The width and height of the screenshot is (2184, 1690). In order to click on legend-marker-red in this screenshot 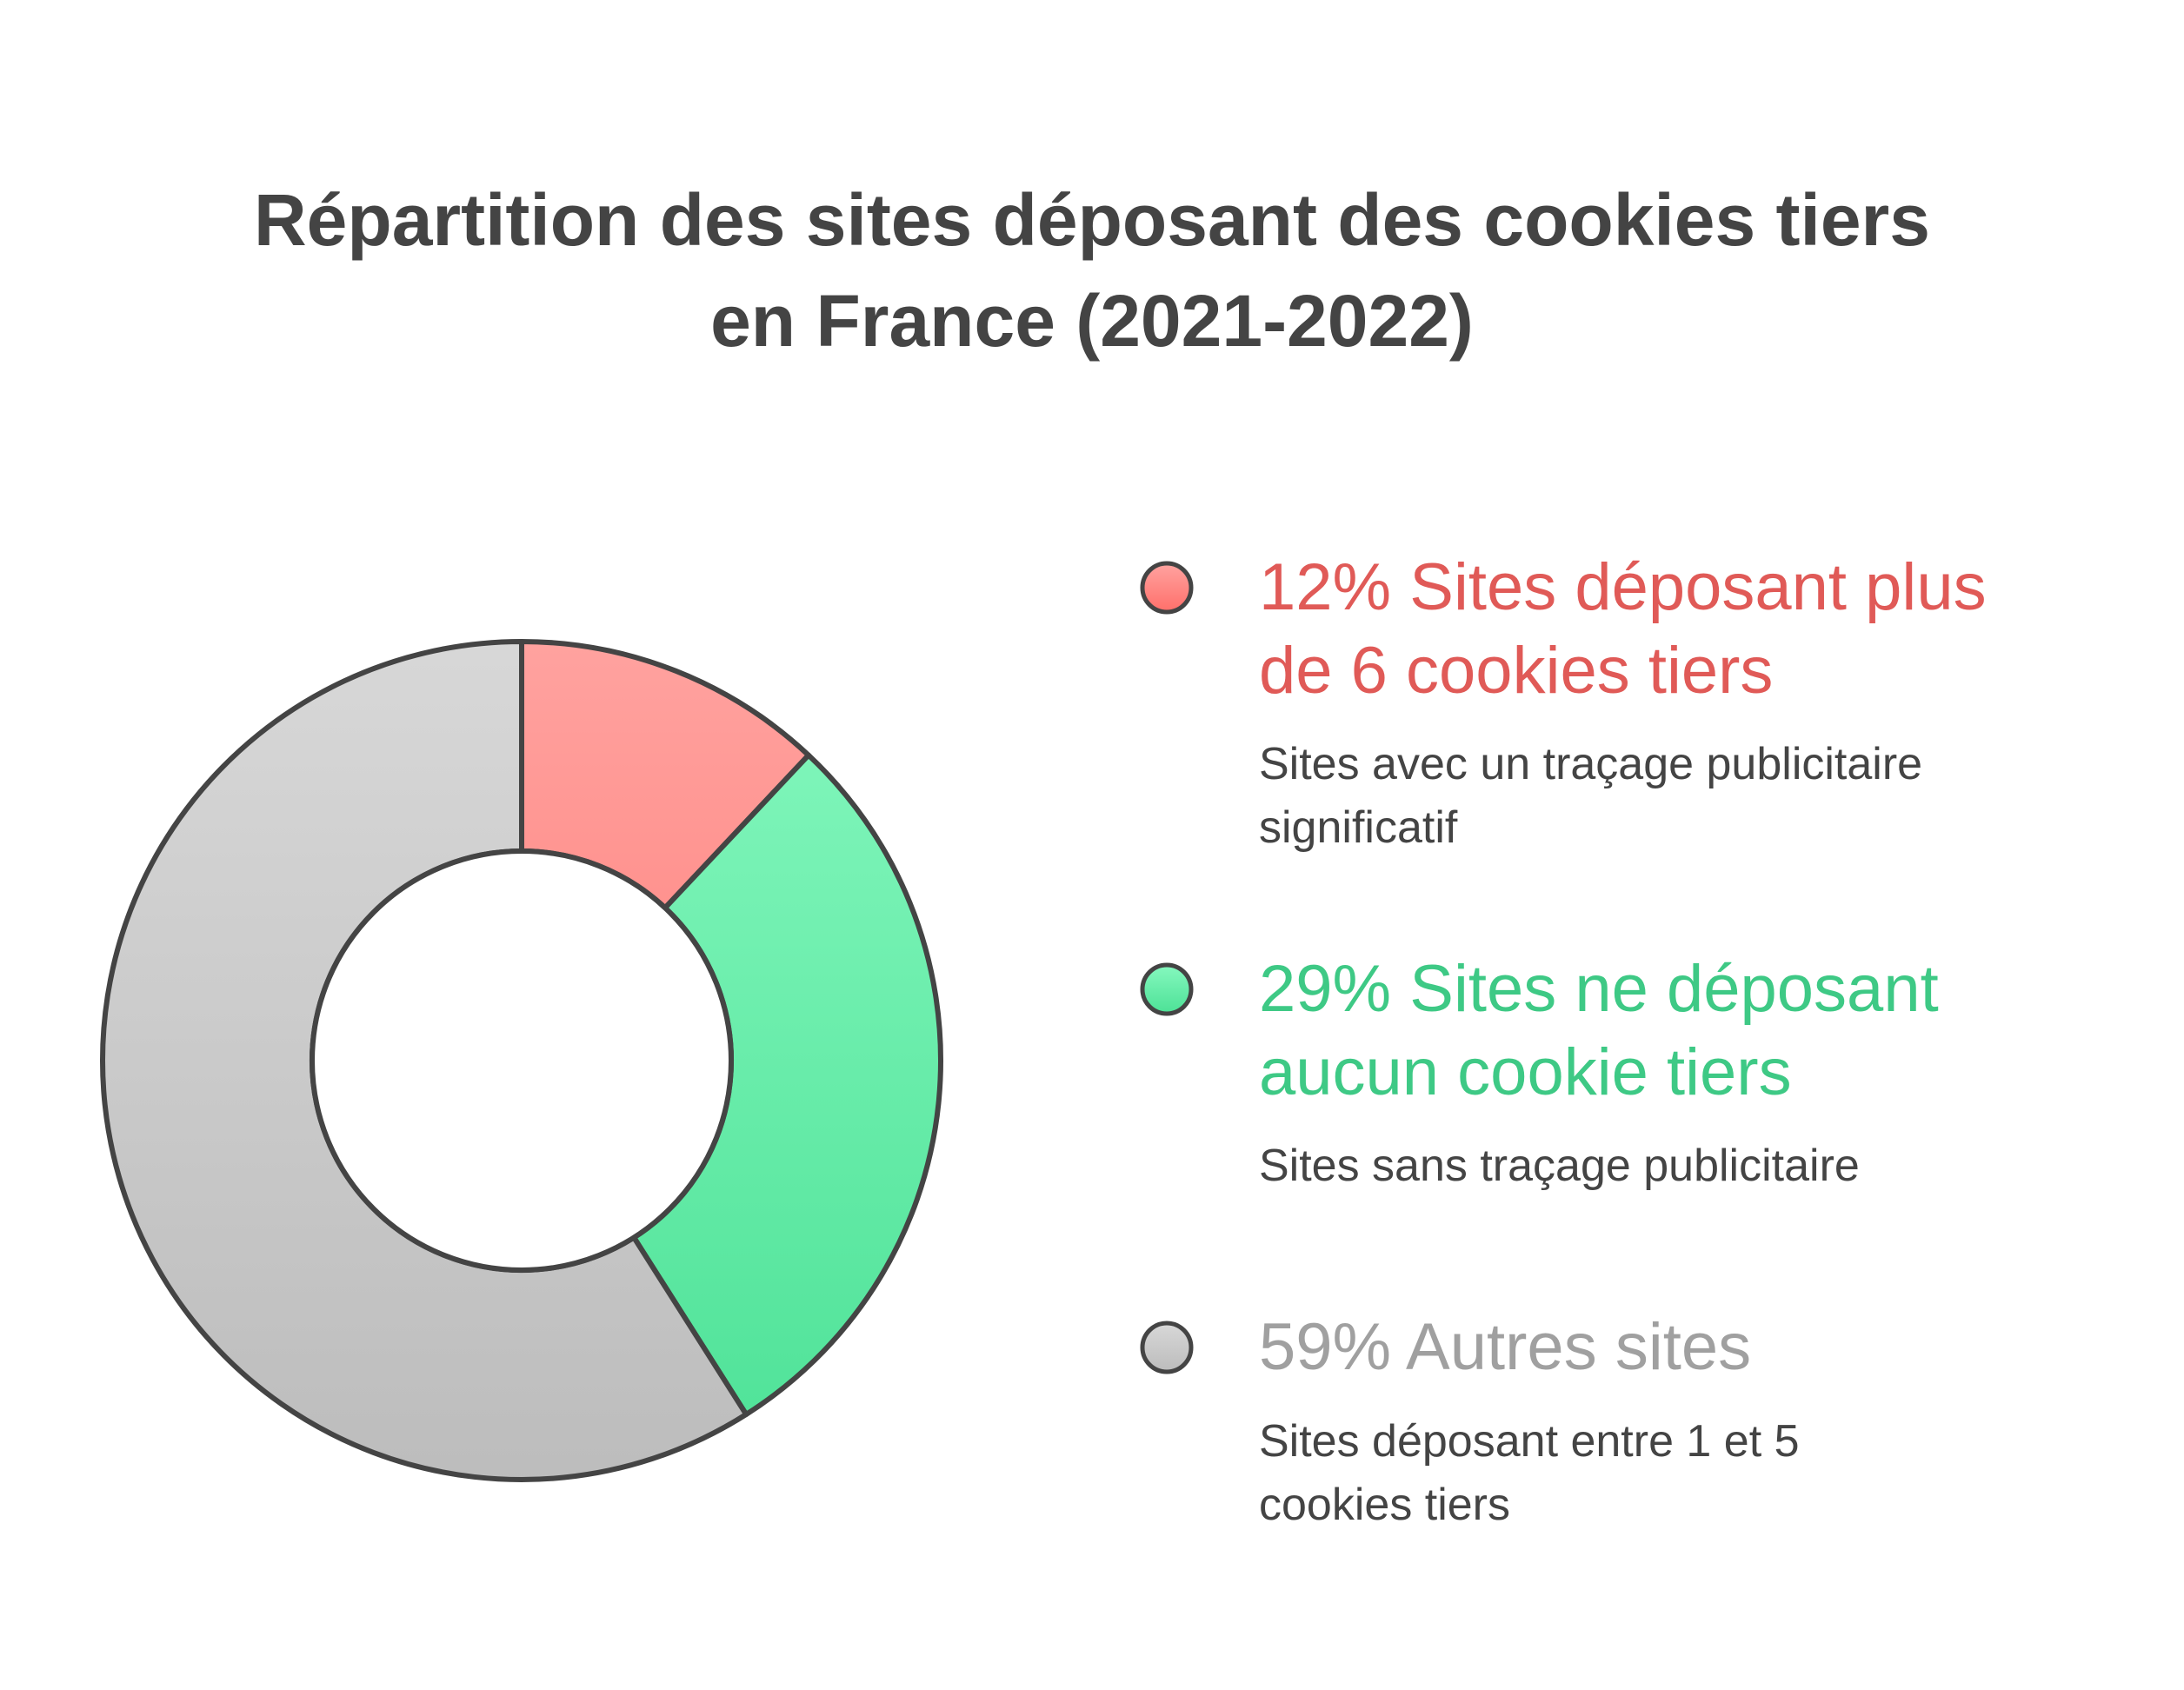, I will do `click(1167, 588)`.